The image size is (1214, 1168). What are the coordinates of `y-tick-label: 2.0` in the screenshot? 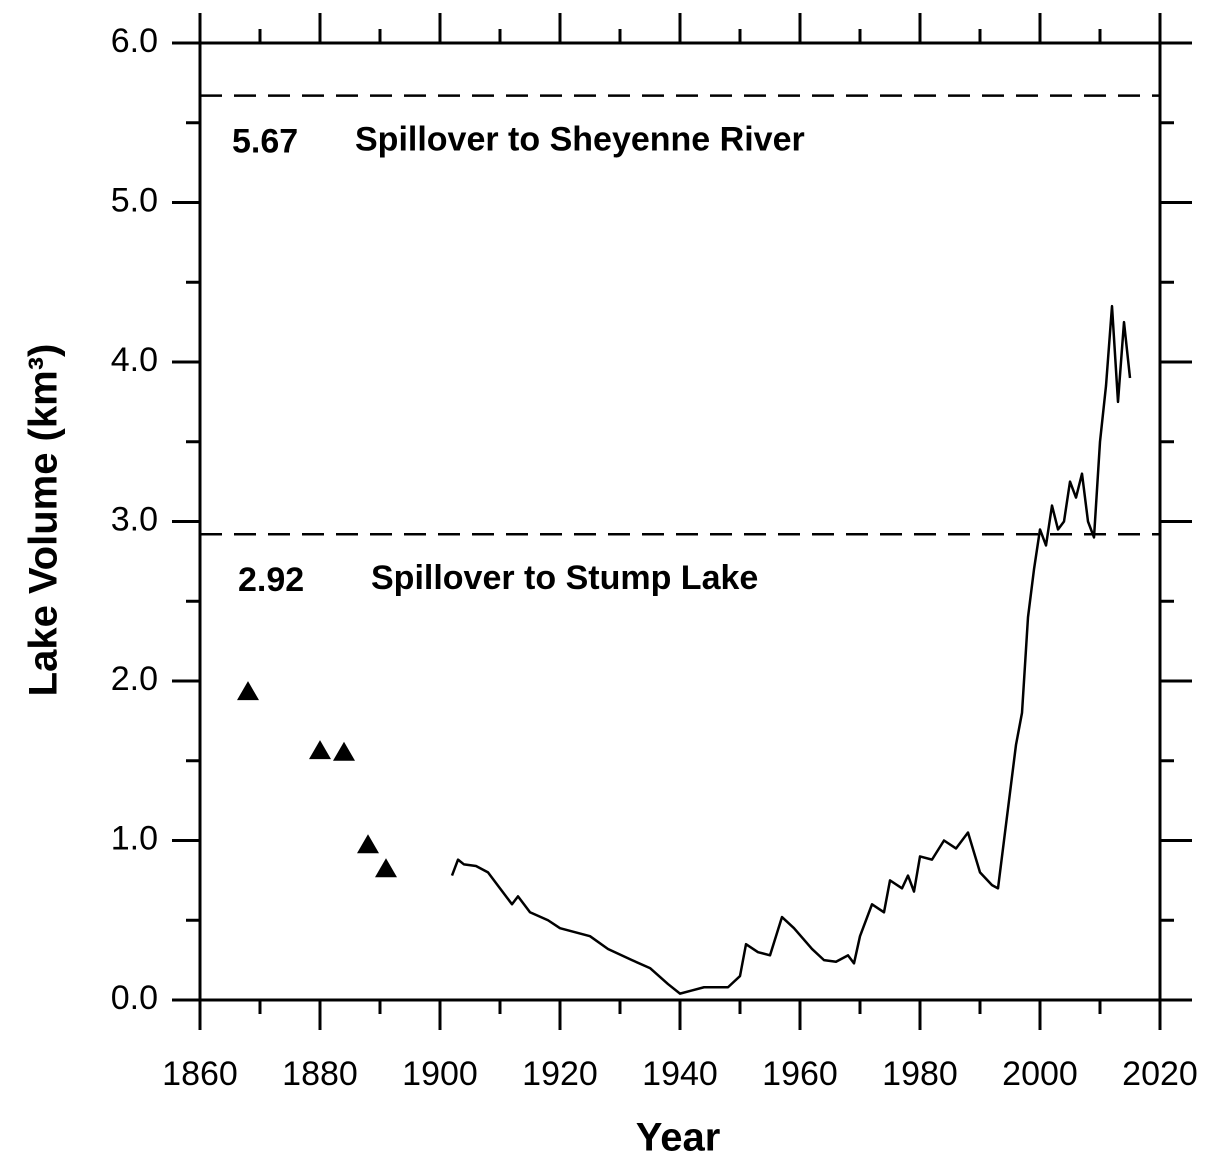 It's located at (134, 679).